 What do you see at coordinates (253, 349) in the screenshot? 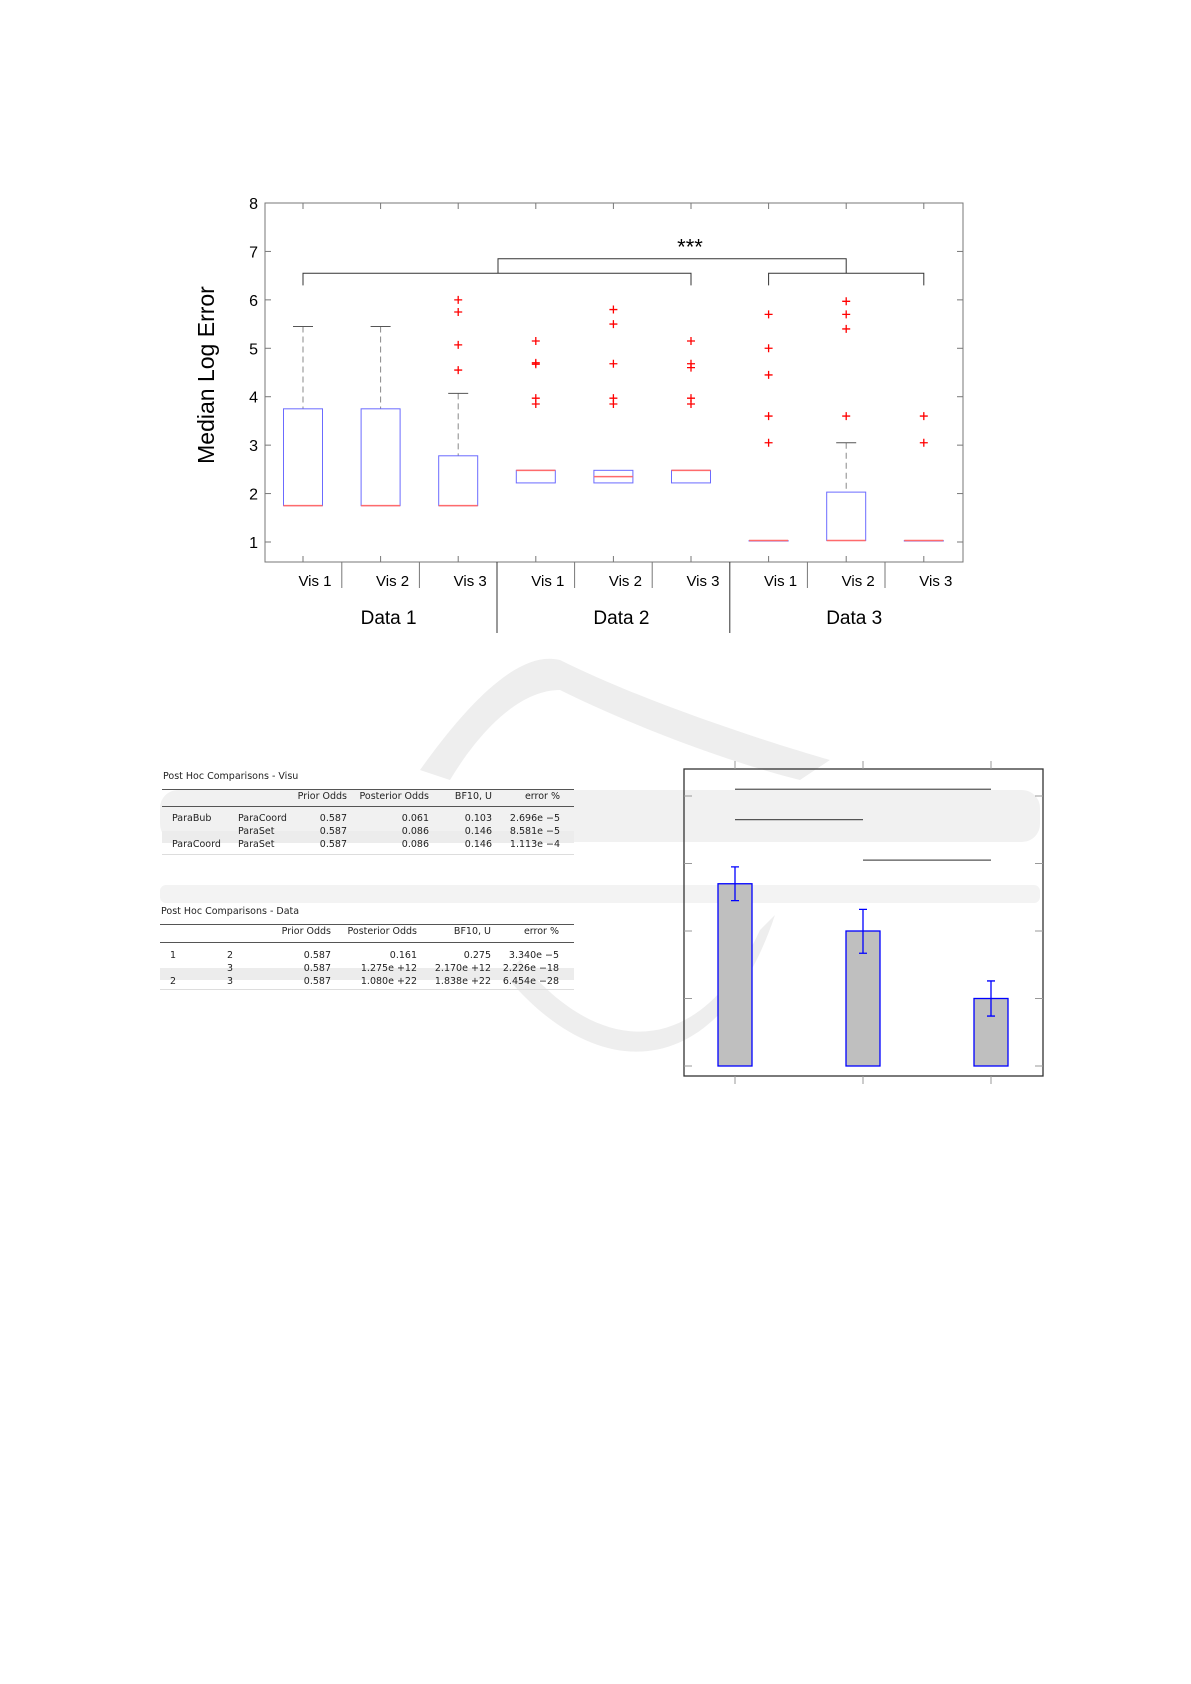
I see `y-tick-label: 5` at bounding box center [253, 349].